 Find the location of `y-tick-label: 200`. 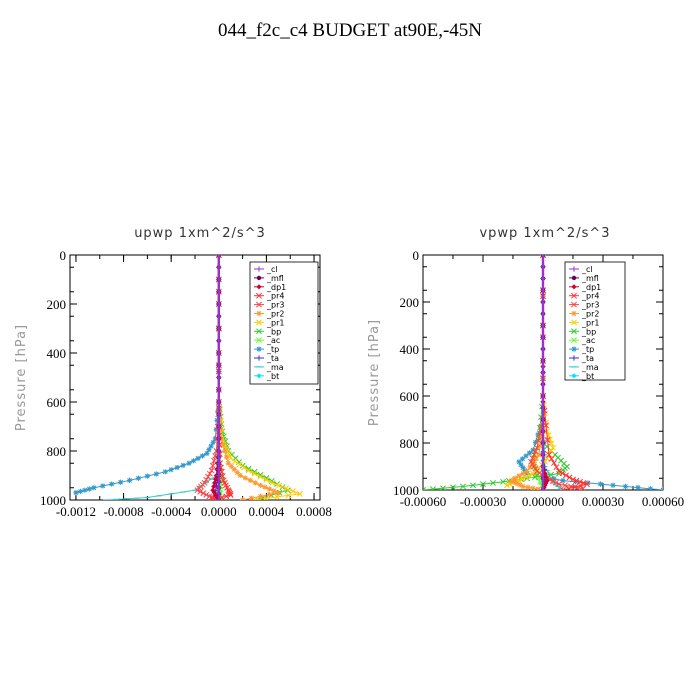

y-tick-label: 200 is located at coordinates (410, 302).